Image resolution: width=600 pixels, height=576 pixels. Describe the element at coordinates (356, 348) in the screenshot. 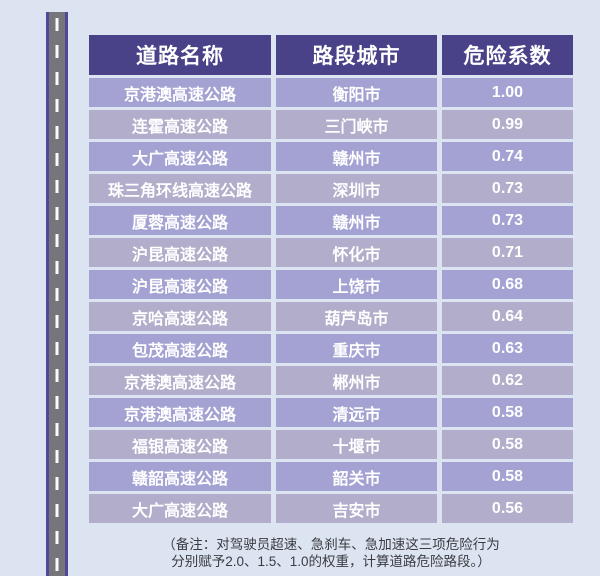

I see `cell-section-city: 重庆市` at that location.